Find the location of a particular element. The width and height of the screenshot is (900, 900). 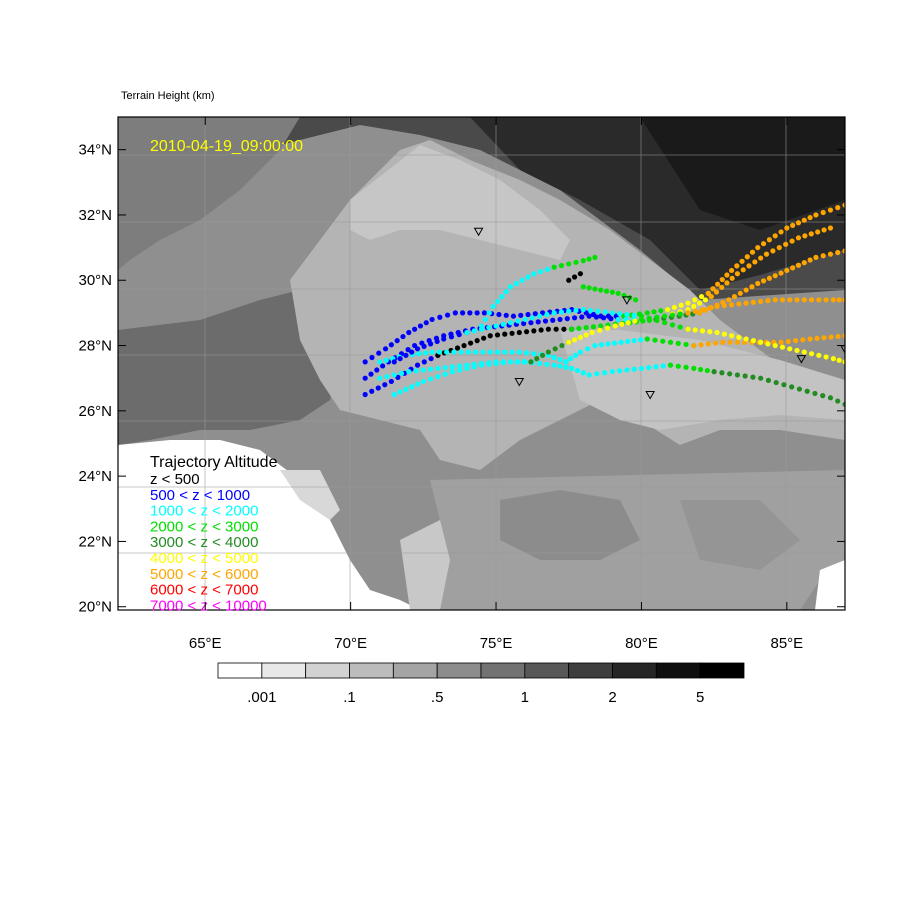

legend-entry: 500 < z < 1000 is located at coordinates (200, 495).